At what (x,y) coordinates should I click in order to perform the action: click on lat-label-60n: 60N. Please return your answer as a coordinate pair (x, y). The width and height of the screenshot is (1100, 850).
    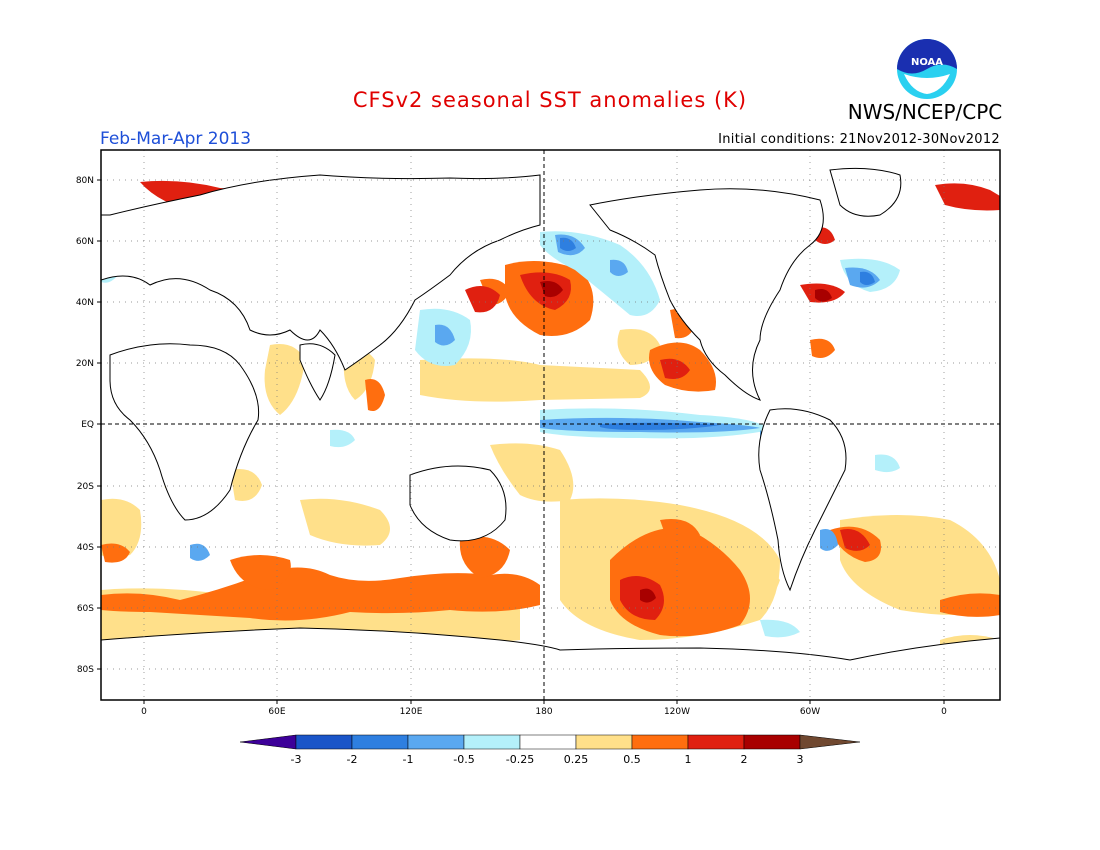
    Looking at the image, I should click on (85, 242).